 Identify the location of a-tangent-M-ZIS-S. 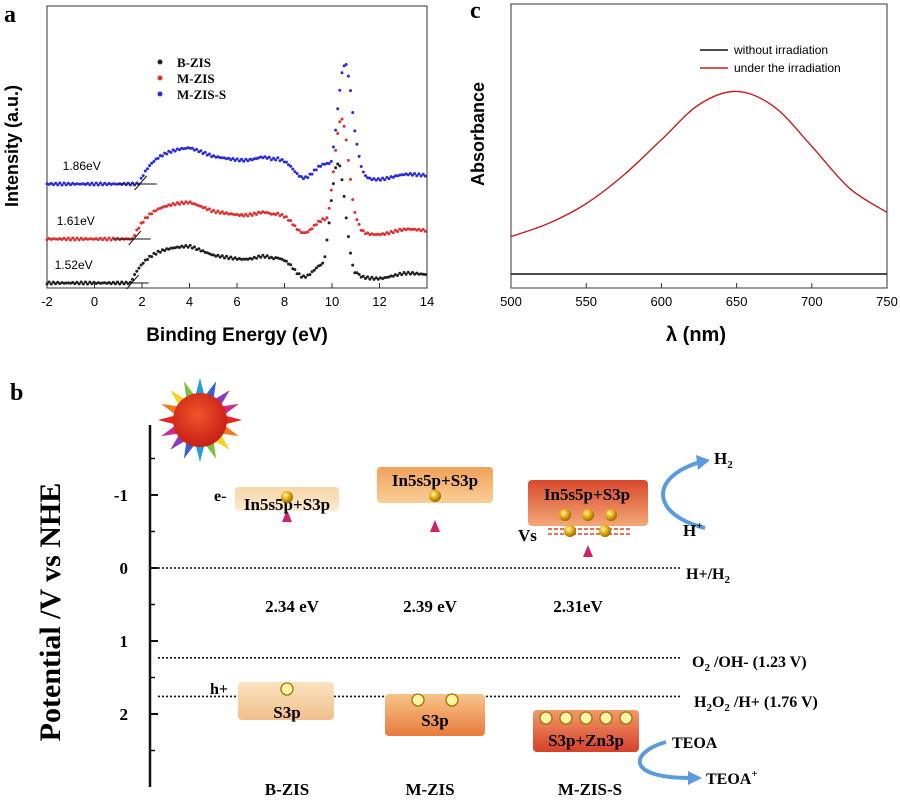
(141, 183).